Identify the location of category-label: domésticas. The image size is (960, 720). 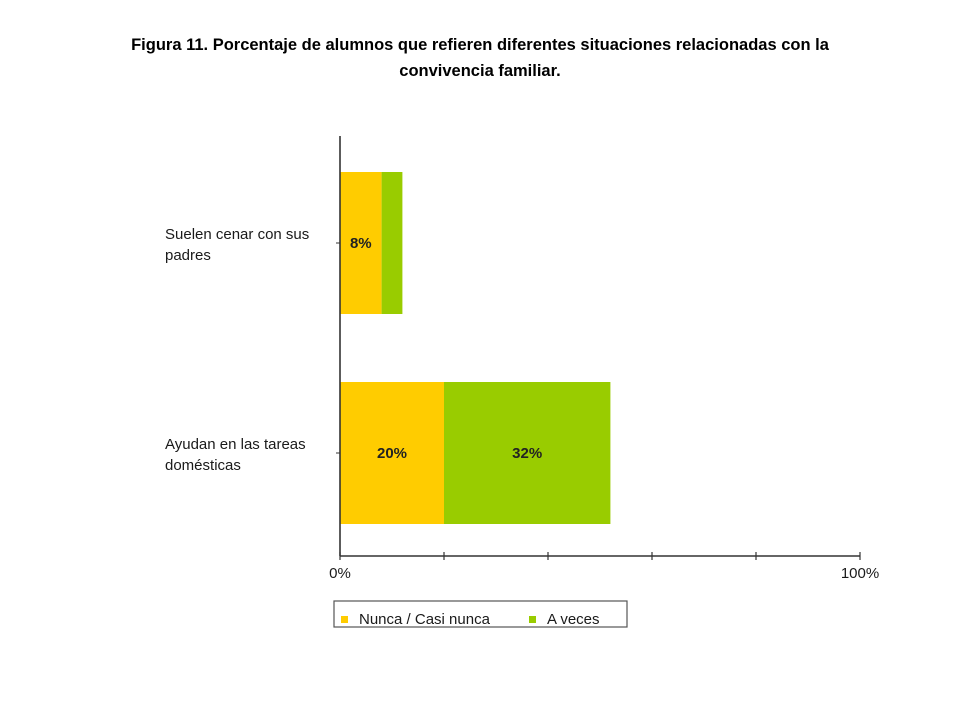
(203, 465).